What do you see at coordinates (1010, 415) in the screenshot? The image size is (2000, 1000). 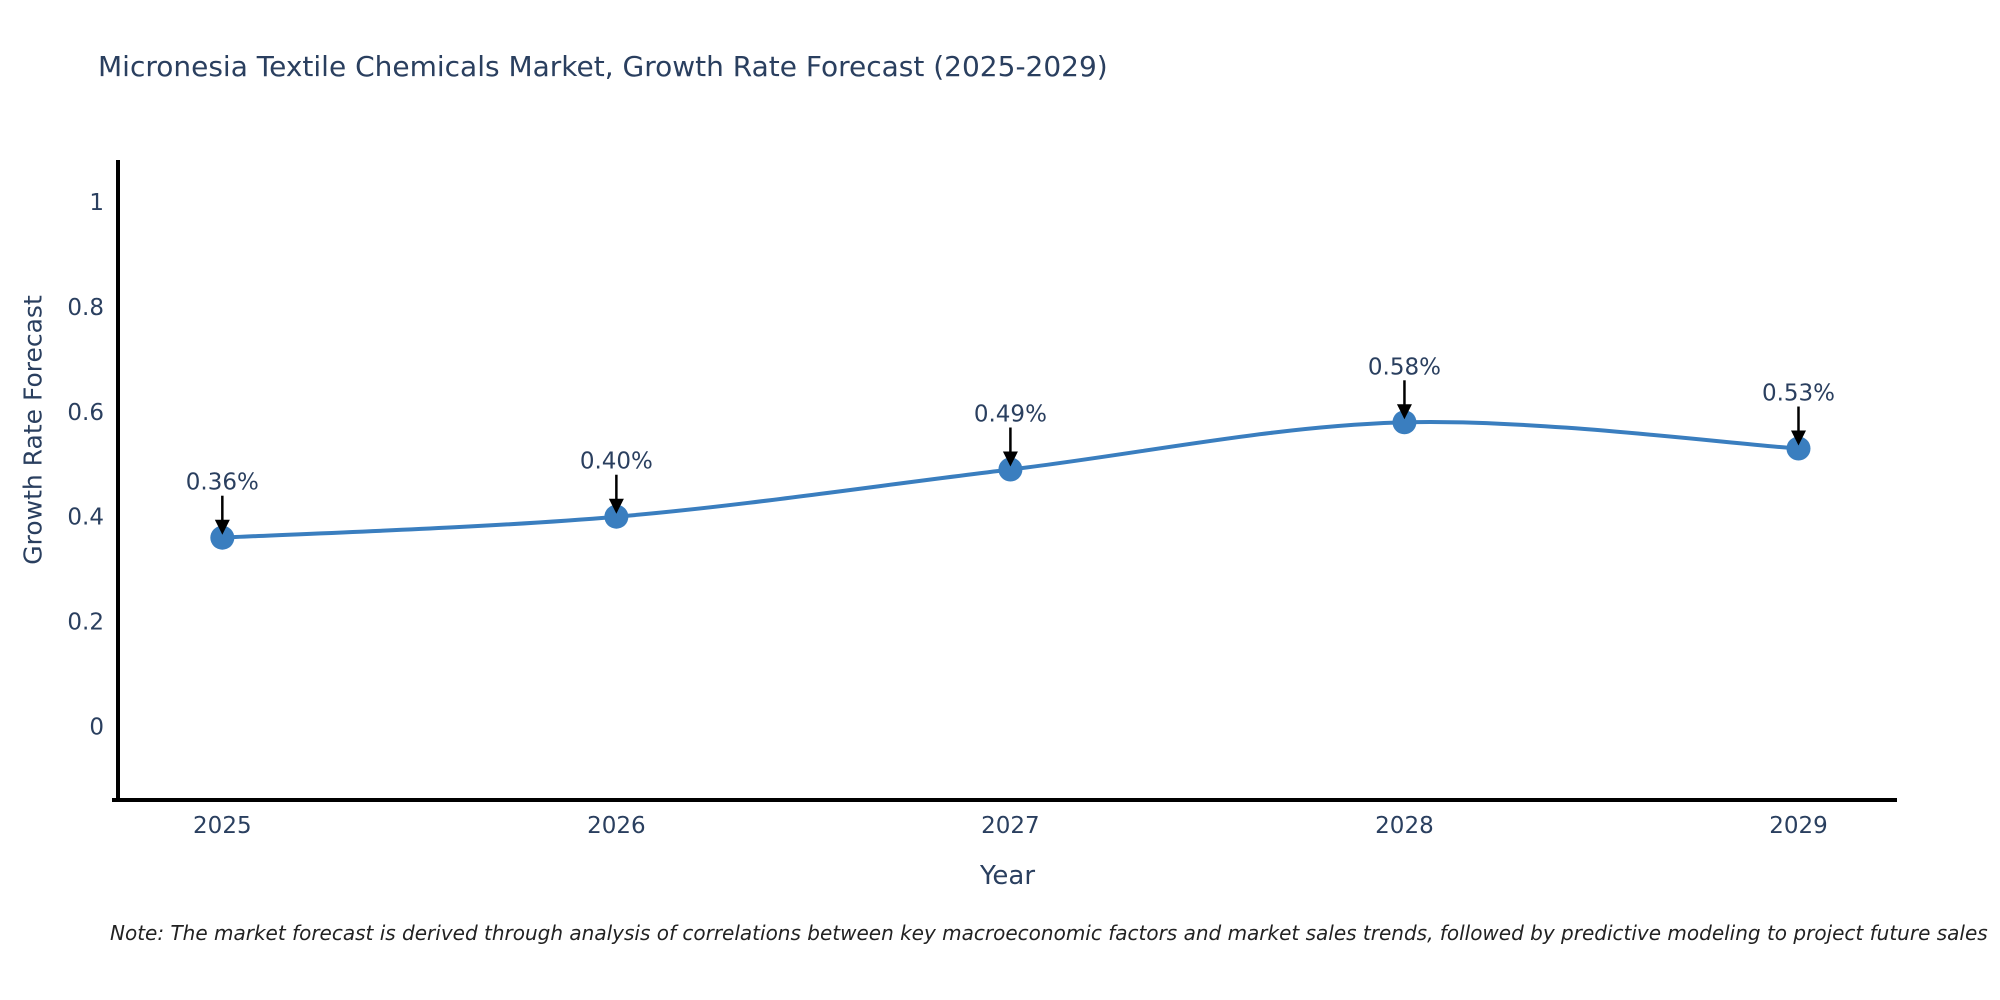 I see `point-annotation: 0.49%` at bounding box center [1010, 415].